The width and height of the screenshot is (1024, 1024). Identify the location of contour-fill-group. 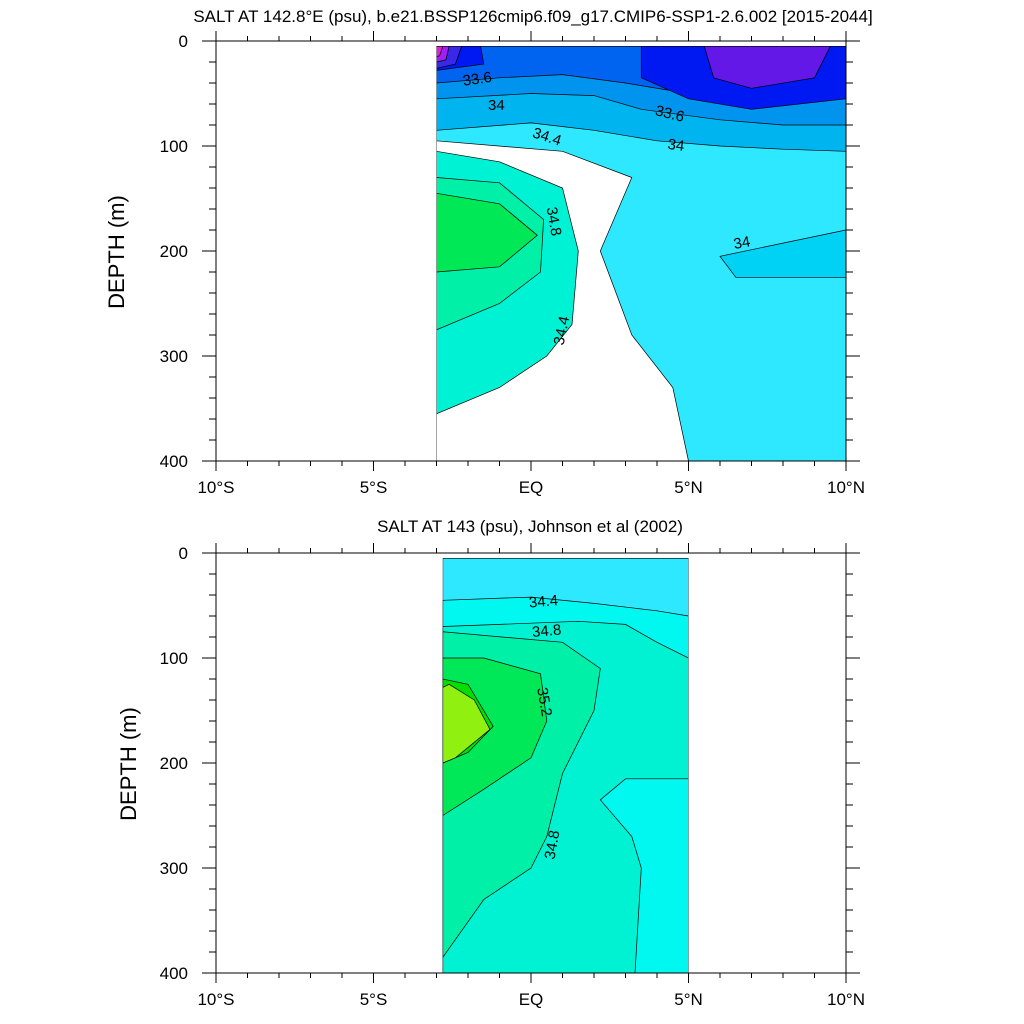
(565, 765).